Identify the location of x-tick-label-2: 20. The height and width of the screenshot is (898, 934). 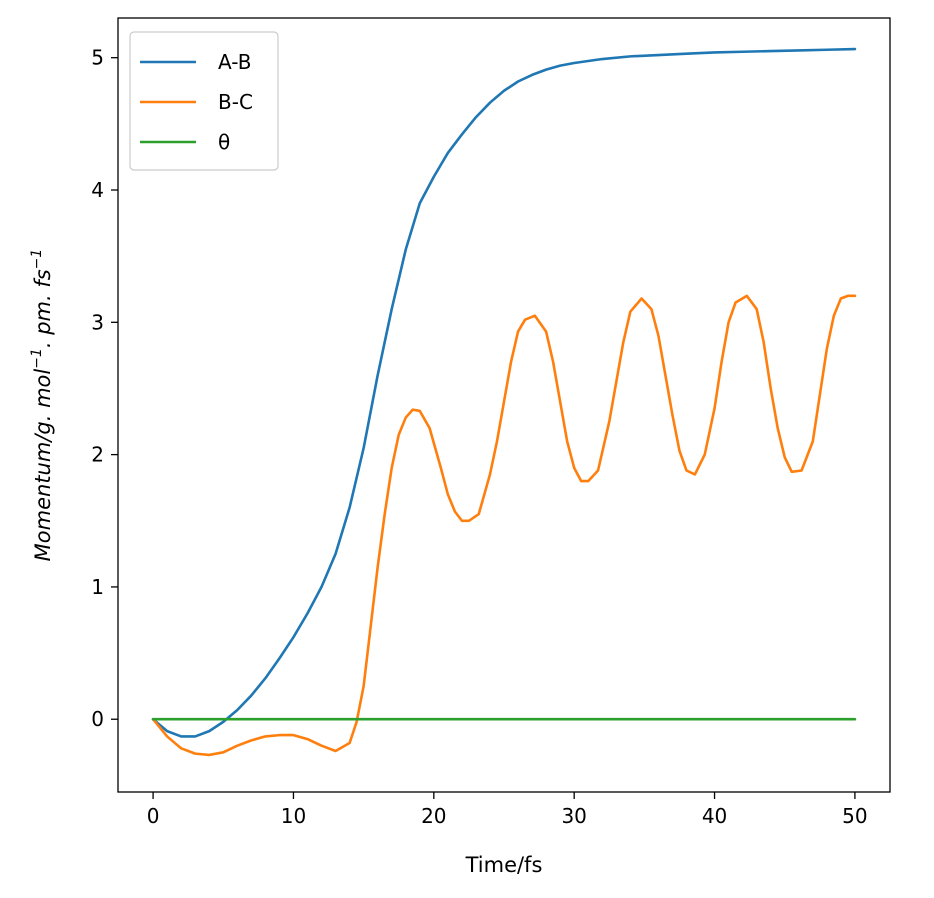
(433, 816).